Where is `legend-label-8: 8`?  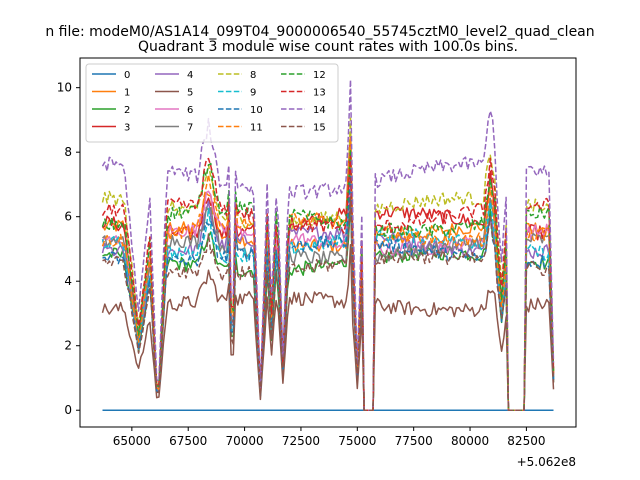
legend-label-8: 8 is located at coordinates (253, 75).